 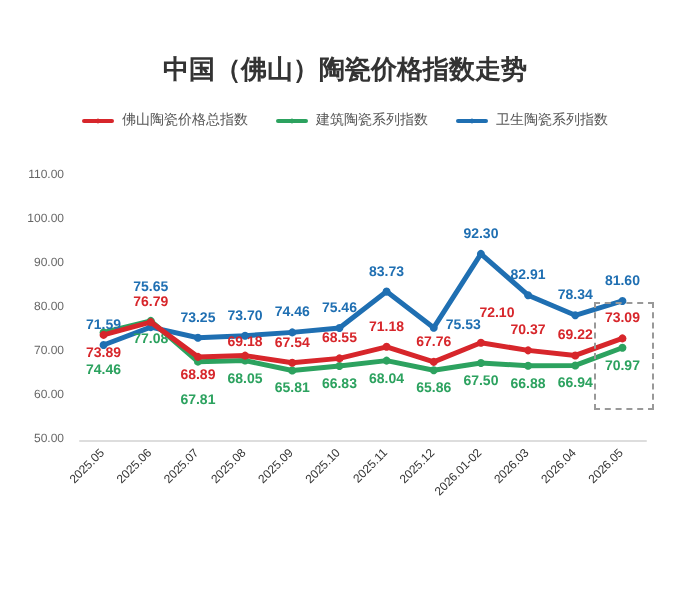 What do you see at coordinates (345, 70) in the screenshot?
I see `chart-title: 中国（佛山）陶瓷价格指数走势` at bounding box center [345, 70].